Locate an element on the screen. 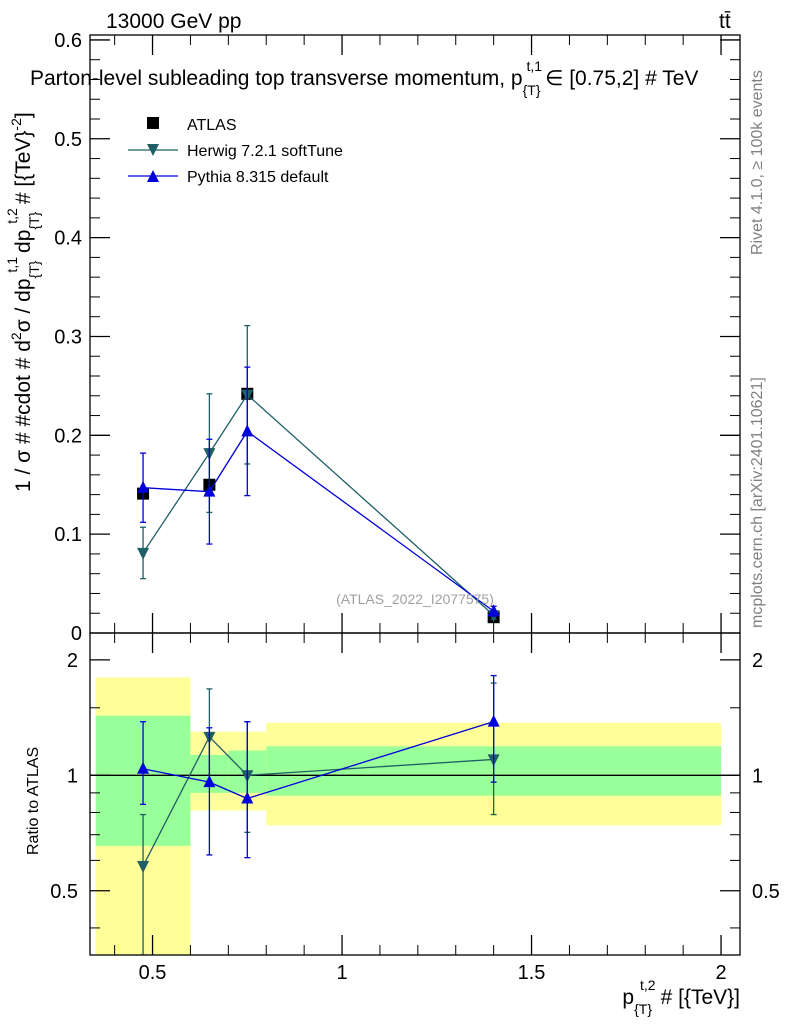  main-ytick-label-0: 0.1 is located at coordinates (68, 535).